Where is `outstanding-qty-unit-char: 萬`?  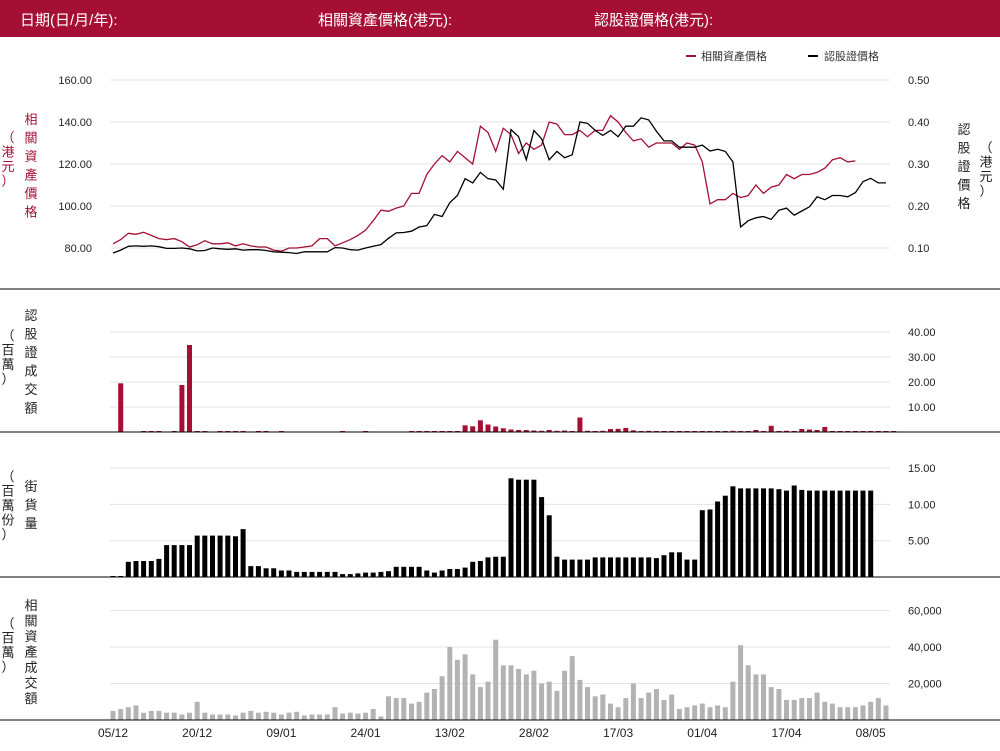 outstanding-qty-unit-char: 萬 is located at coordinates (7, 505).